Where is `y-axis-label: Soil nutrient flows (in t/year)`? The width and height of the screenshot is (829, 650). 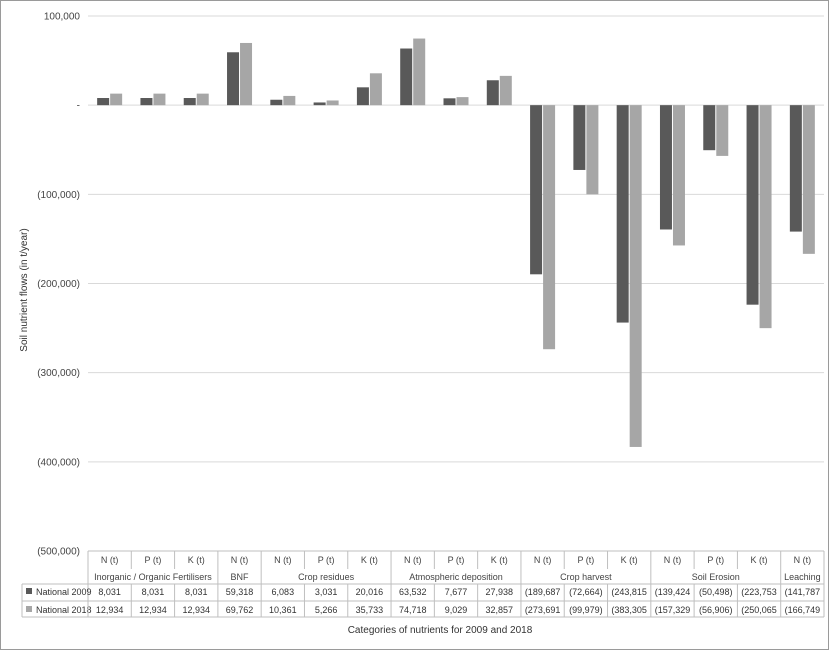
y-axis-label: Soil nutrient flows (in t/year) is located at coordinates (24, 289).